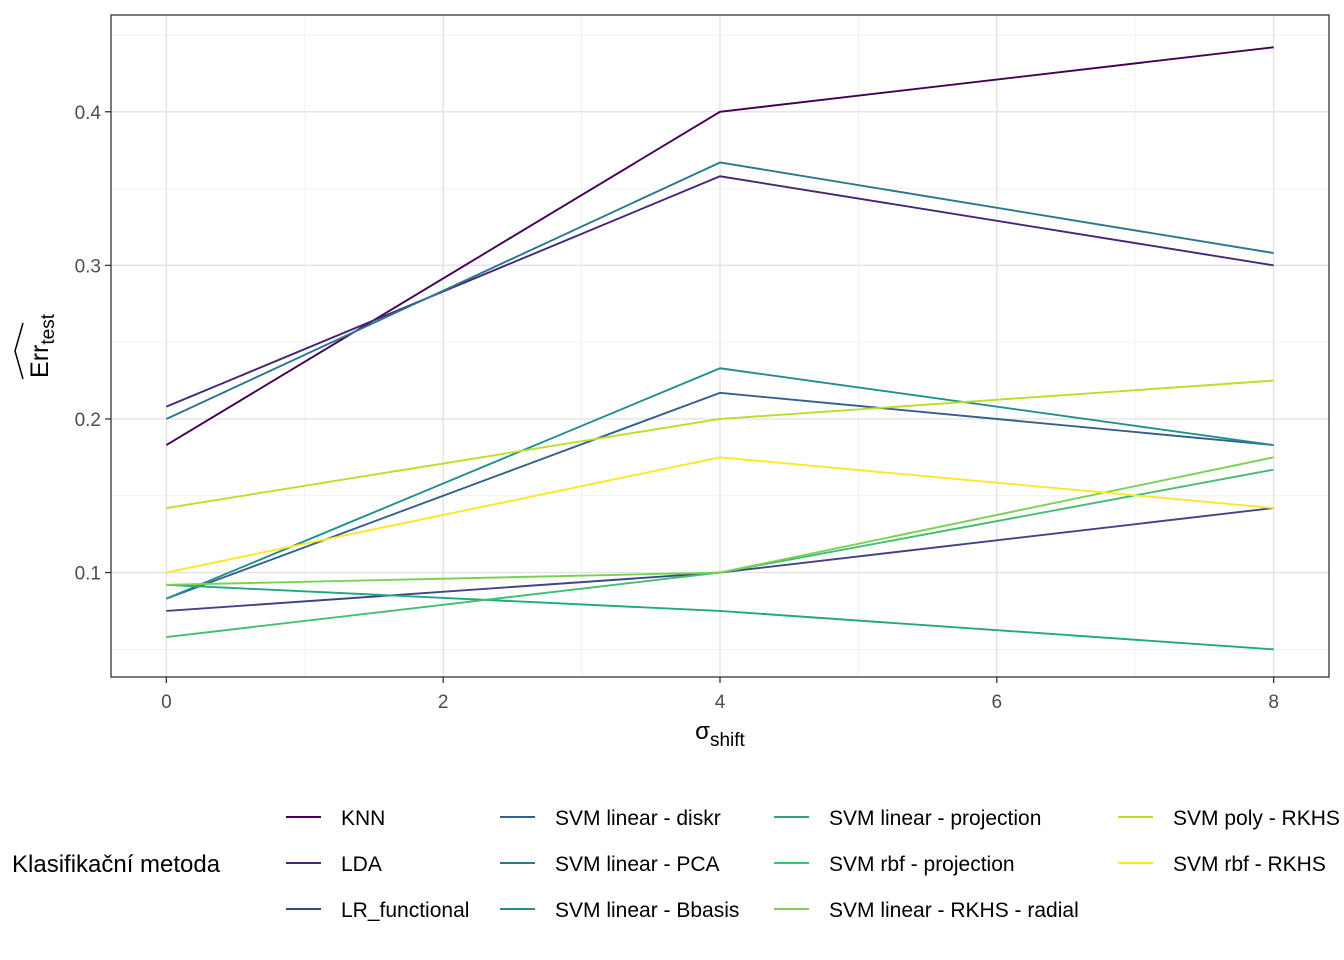 Image resolution: width=1344 pixels, height=960 pixels. I want to click on y-axis-ticks: 0.1 0.2 0.3 0.4, so click(93, 344).